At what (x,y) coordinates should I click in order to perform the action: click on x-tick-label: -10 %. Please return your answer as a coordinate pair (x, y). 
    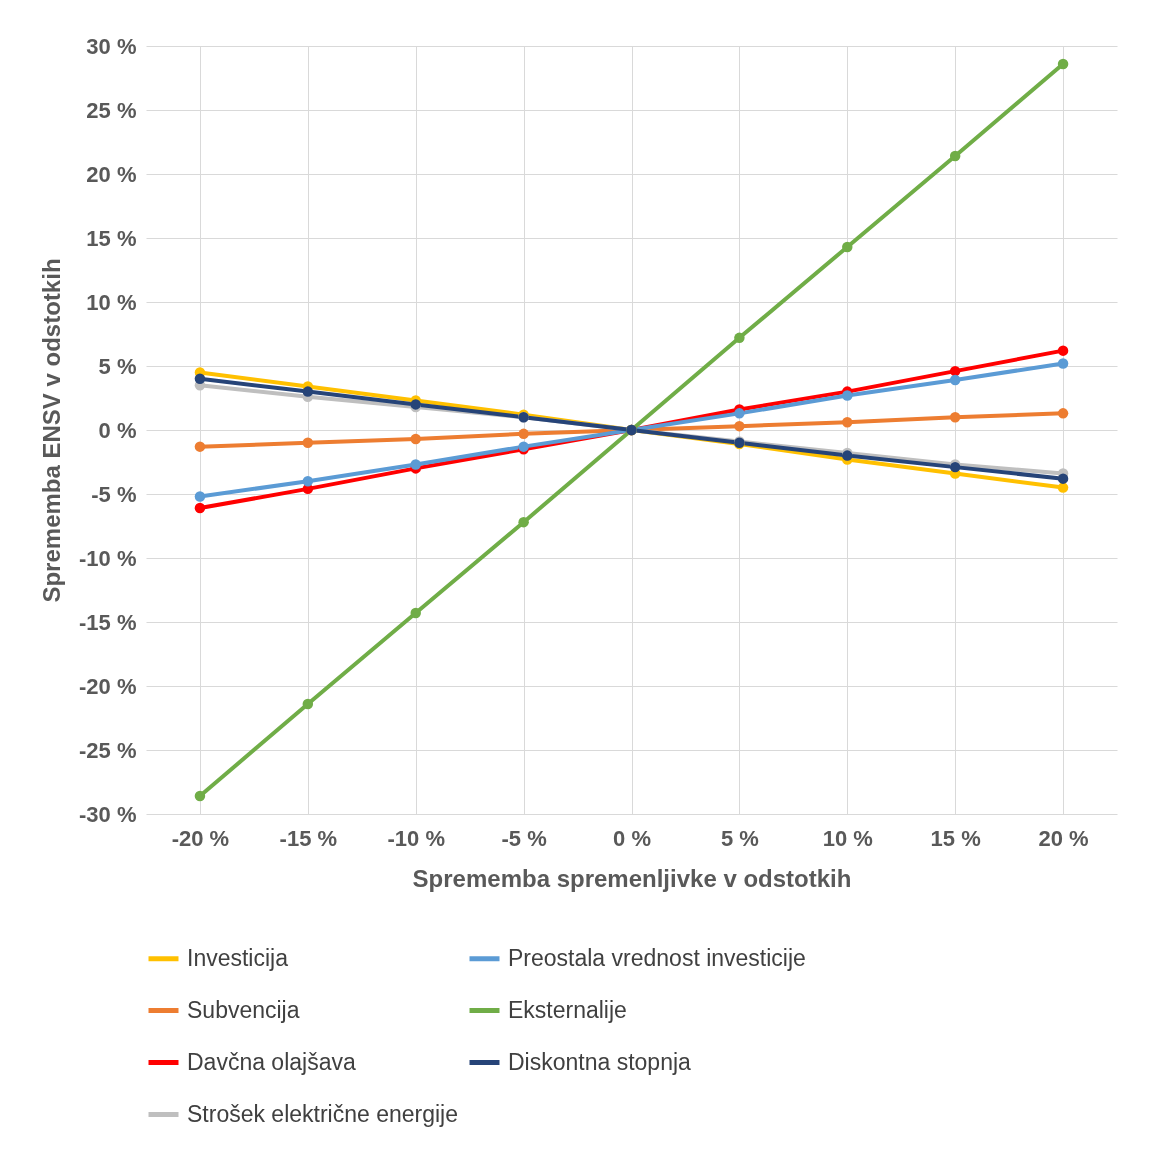
    Looking at the image, I should click on (416, 838).